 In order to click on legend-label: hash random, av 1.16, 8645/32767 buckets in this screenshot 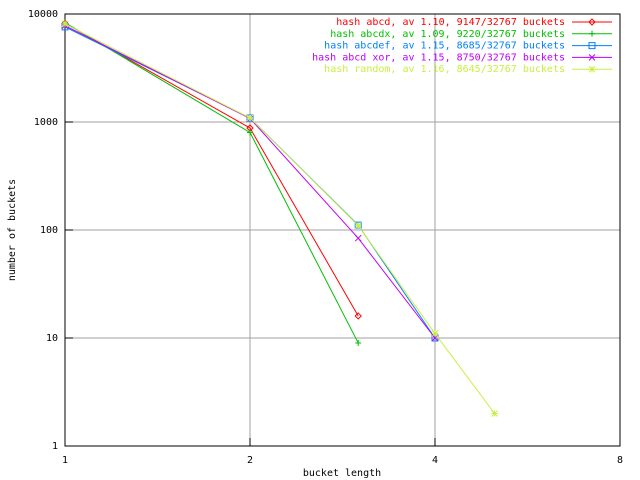, I will do `click(444, 69)`.